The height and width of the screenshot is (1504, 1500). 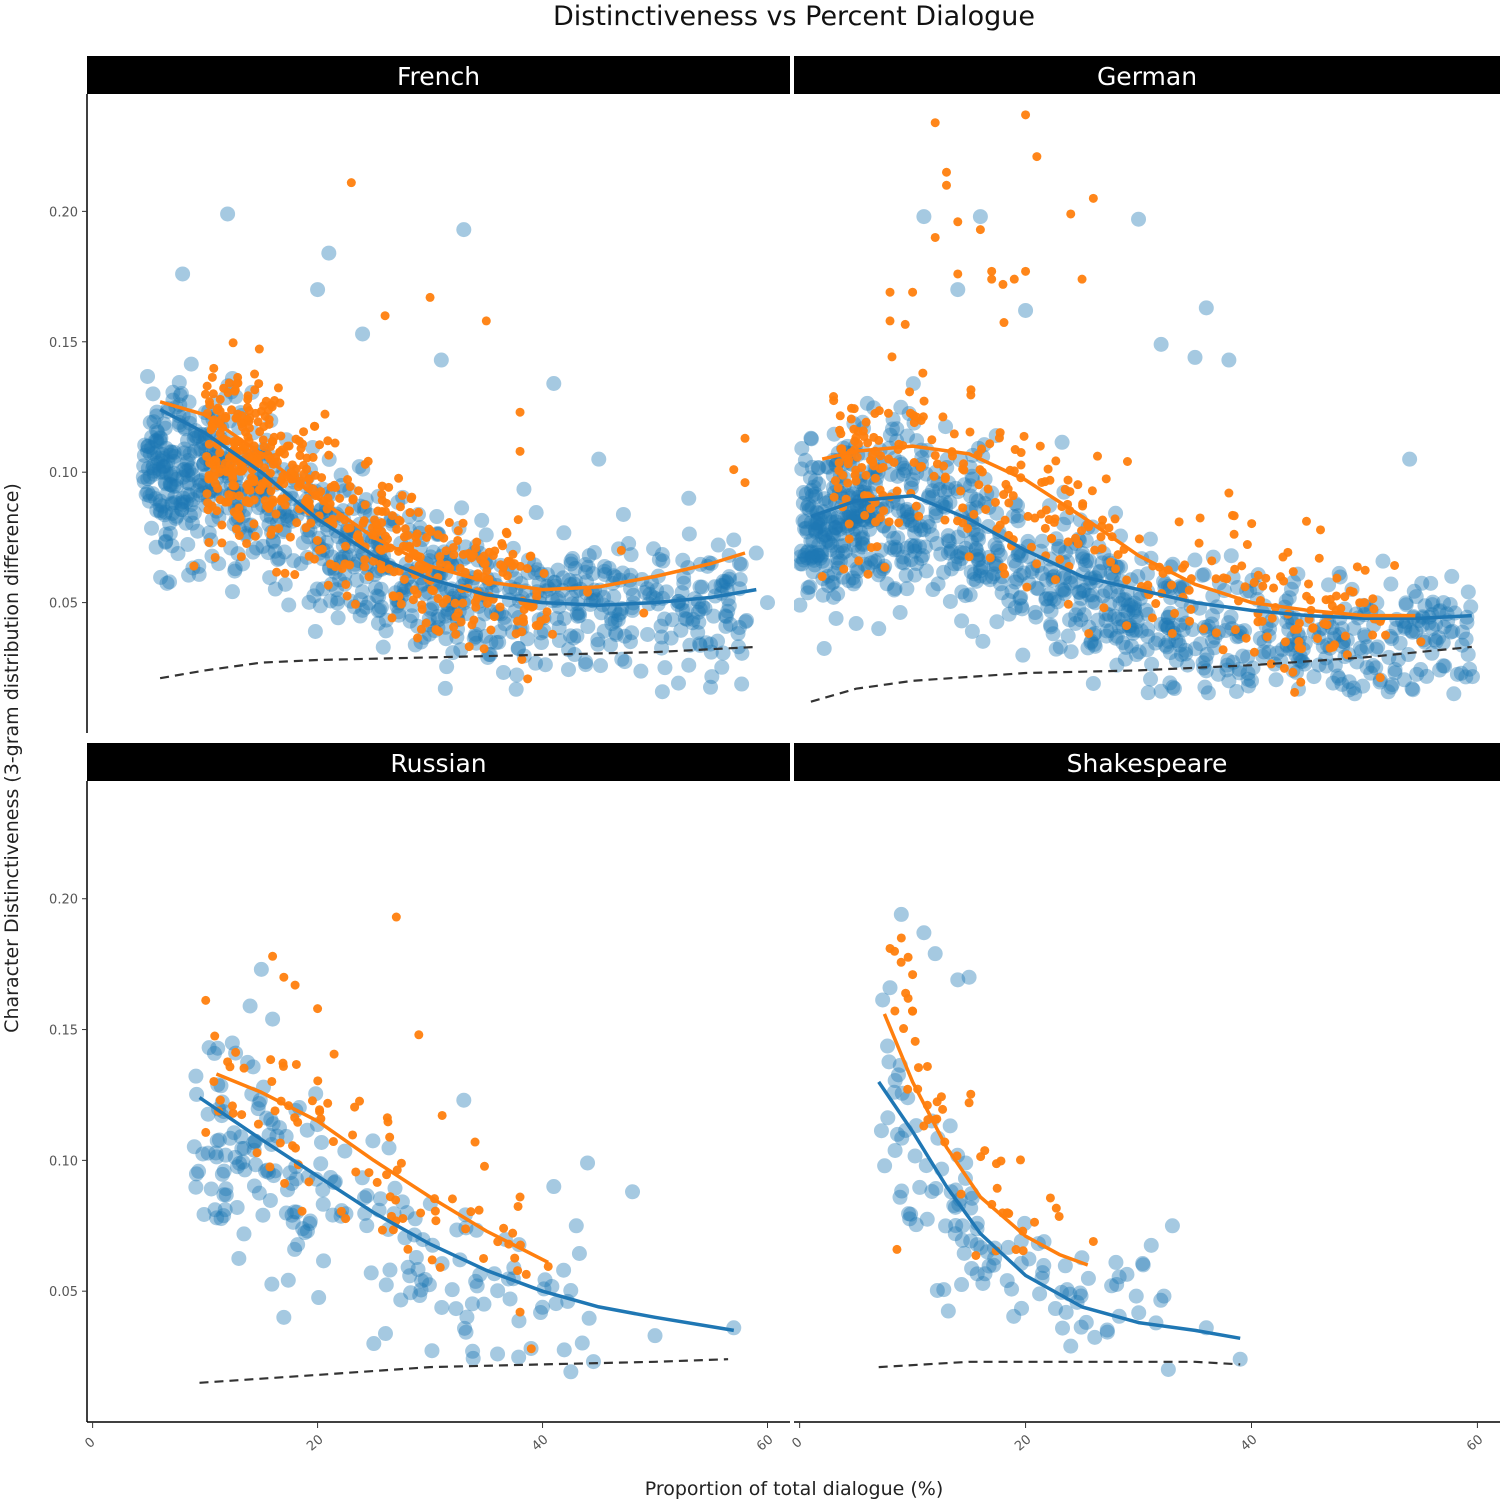 I want to click on y-tick-label: 0.10, so click(x=63, y=1161).